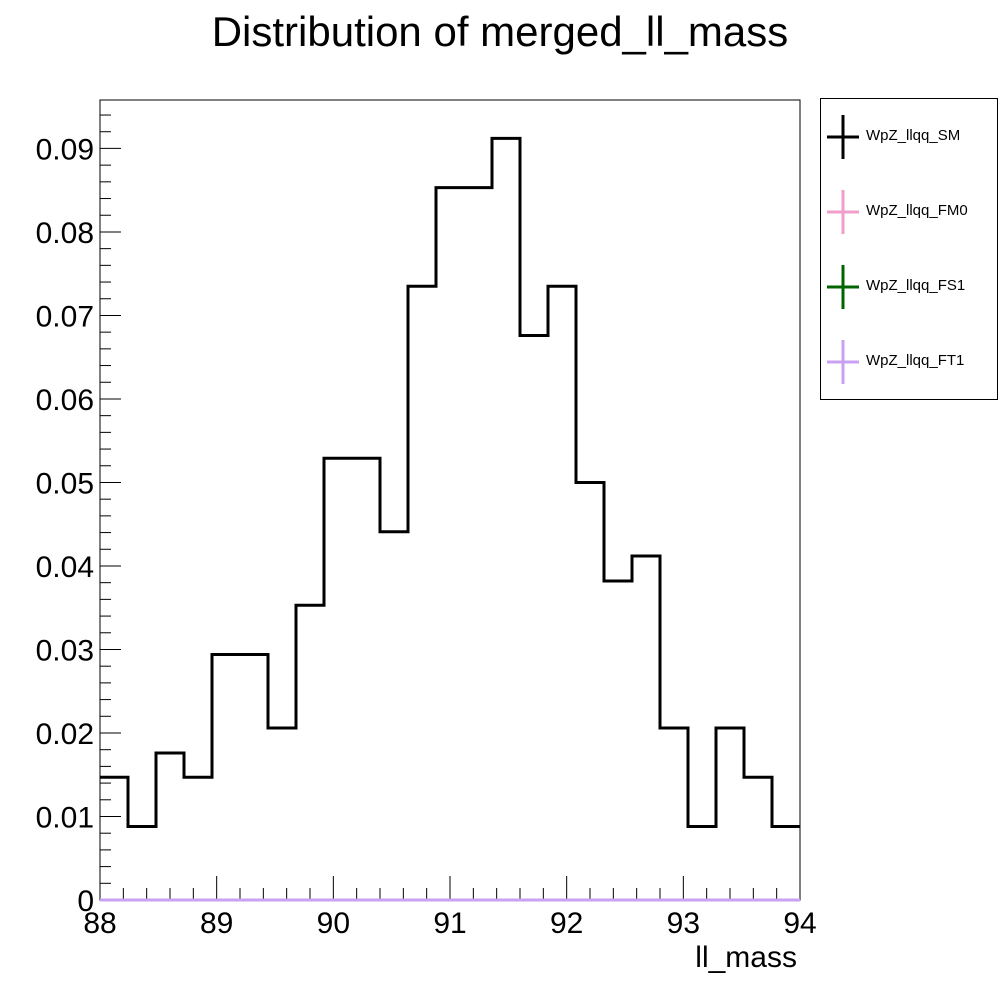 This screenshot has height=1000, width=1000. What do you see at coordinates (799, 923) in the screenshot?
I see `x-tick-label: 94` at bounding box center [799, 923].